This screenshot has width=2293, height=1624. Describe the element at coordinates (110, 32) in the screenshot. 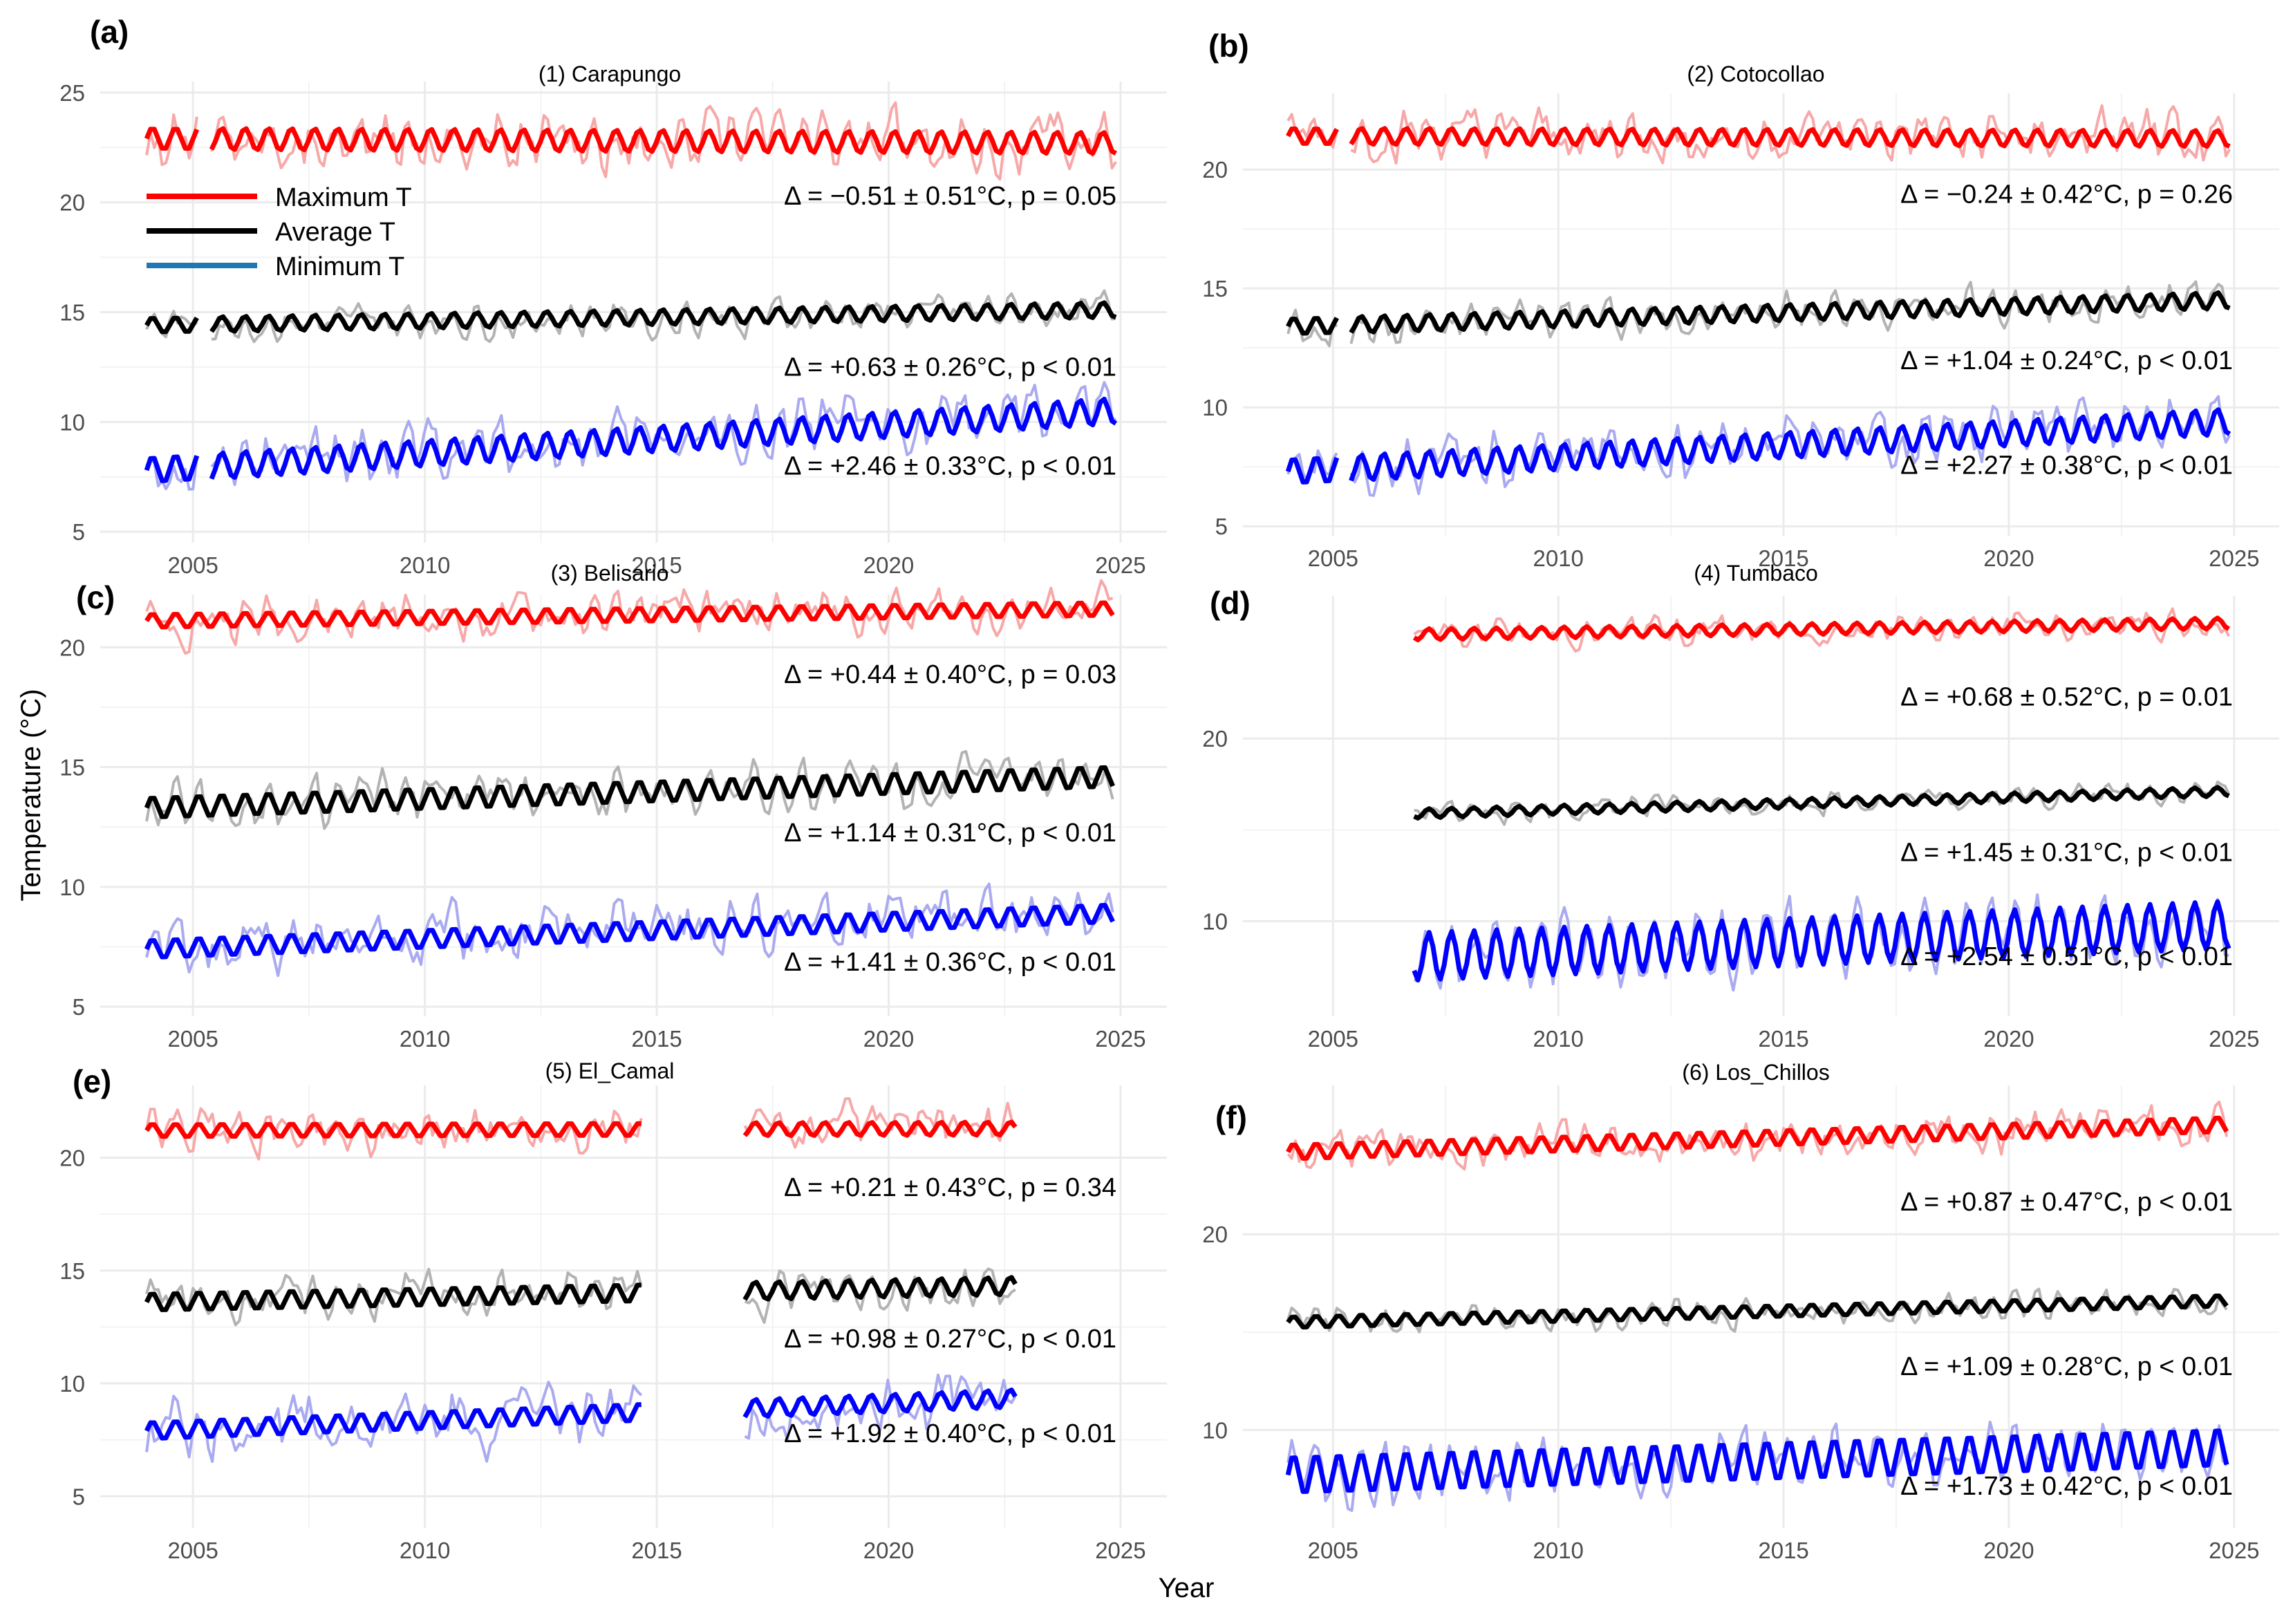

I see `panel-letter: (a)` at that location.